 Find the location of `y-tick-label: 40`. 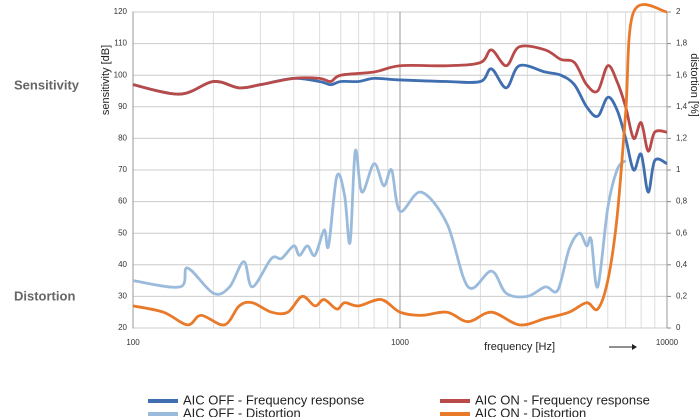

y-tick-label: 40 is located at coordinates (122, 264).